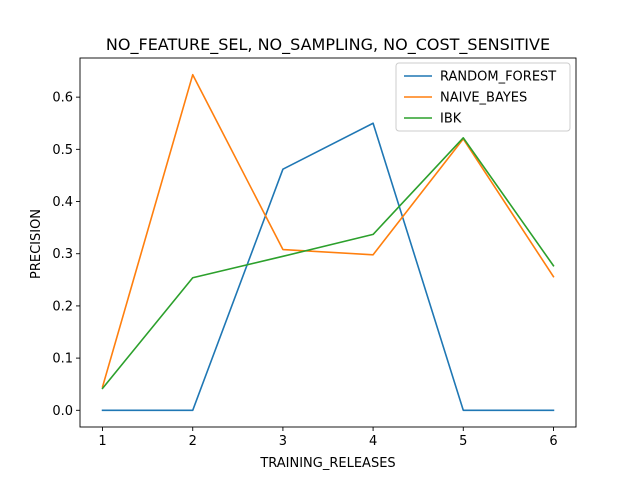 This screenshot has width=640, height=480. I want to click on legend-box, so click(483, 97).